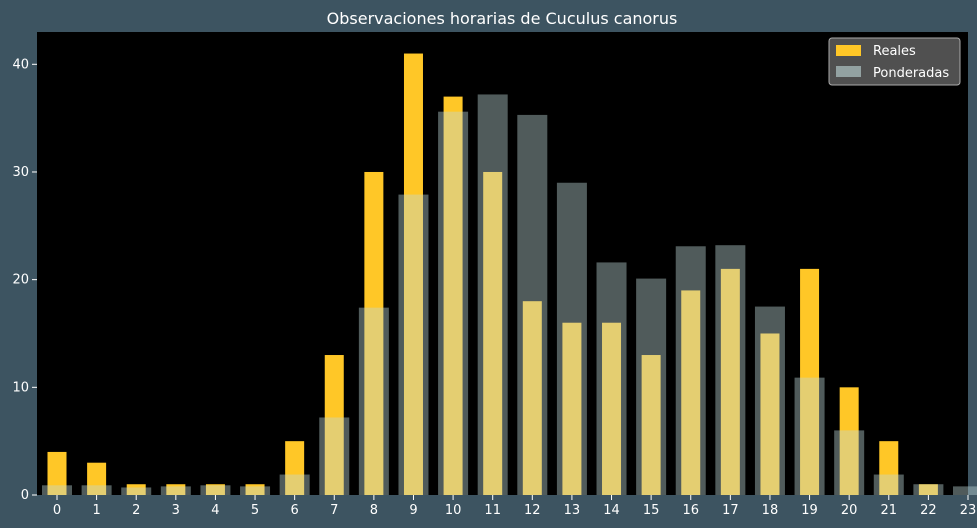 Image resolution: width=977 pixels, height=528 pixels. Describe the element at coordinates (690, 510) in the screenshot. I see `x-tick-label: 16` at that location.